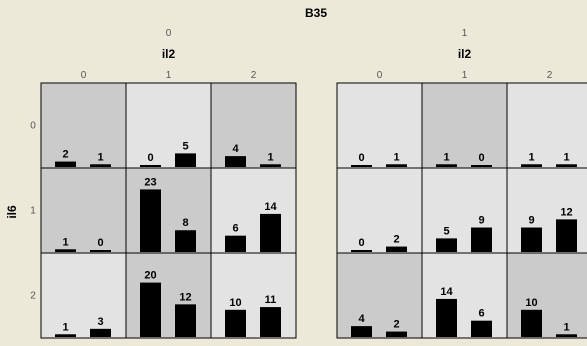 The height and width of the screenshot is (346, 587). I want to click on panel-label: 1, so click(465, 33).